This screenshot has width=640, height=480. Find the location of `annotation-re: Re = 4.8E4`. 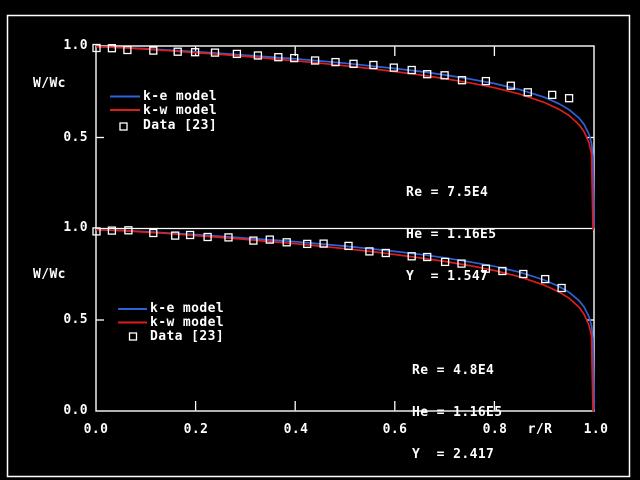

annotation-re: Re = 4.8E4 is located at coordinates (453, 370).